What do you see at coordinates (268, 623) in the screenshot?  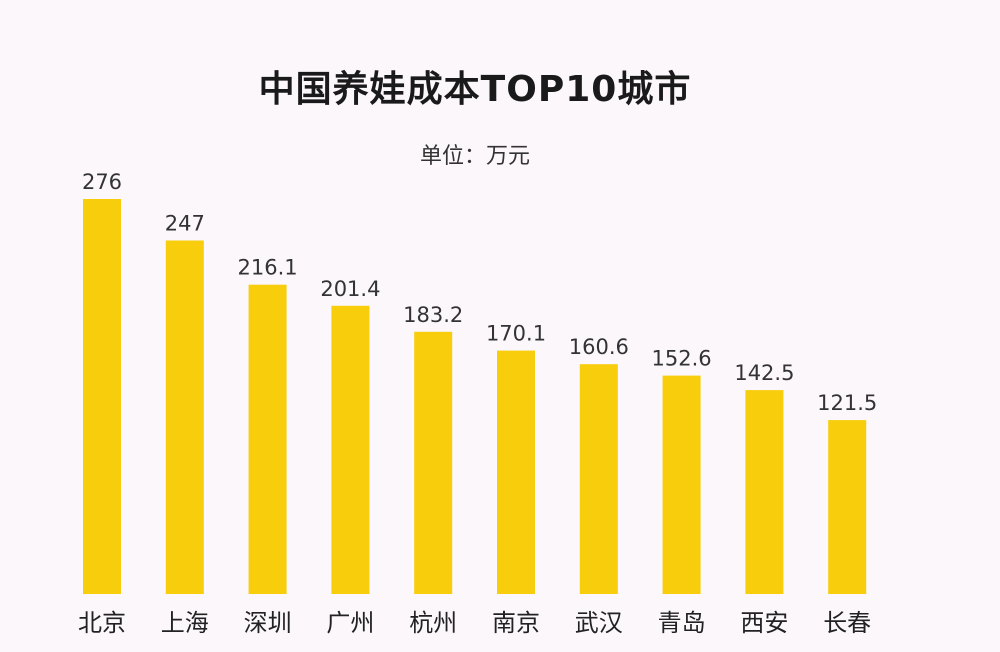 I see `category-label-2: 深圳` at bounding box center [268, 623].